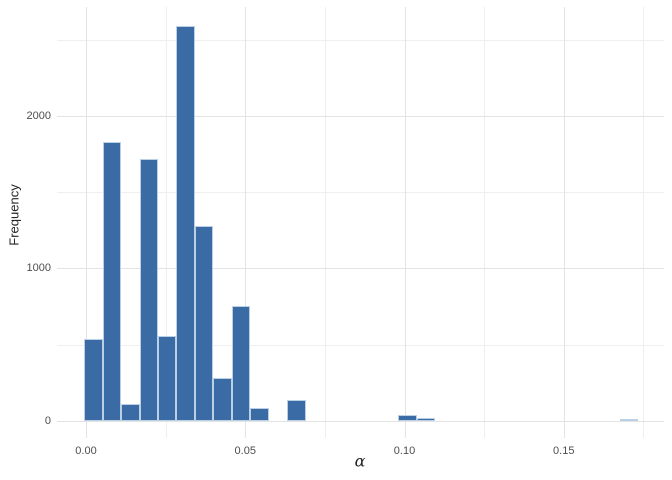  What do you see at coordinates (47, 421) in the screenshot?
I see `y-axis-tick-label: 0` at bounding box center [47, 421].